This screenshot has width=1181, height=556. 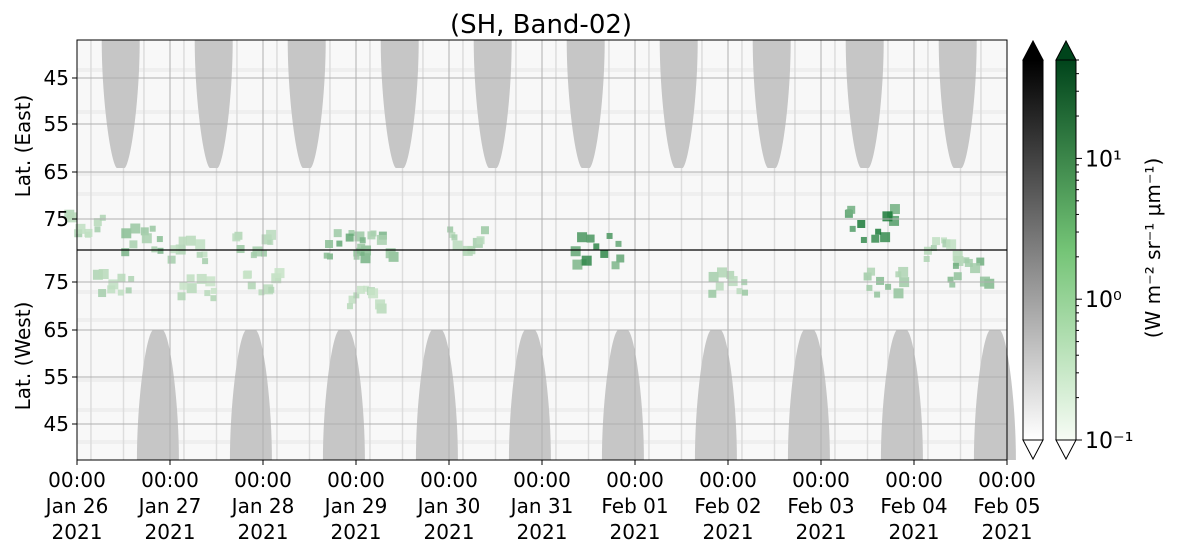 I want to click on y-tick-label: 45, so click(x=56, y=78).